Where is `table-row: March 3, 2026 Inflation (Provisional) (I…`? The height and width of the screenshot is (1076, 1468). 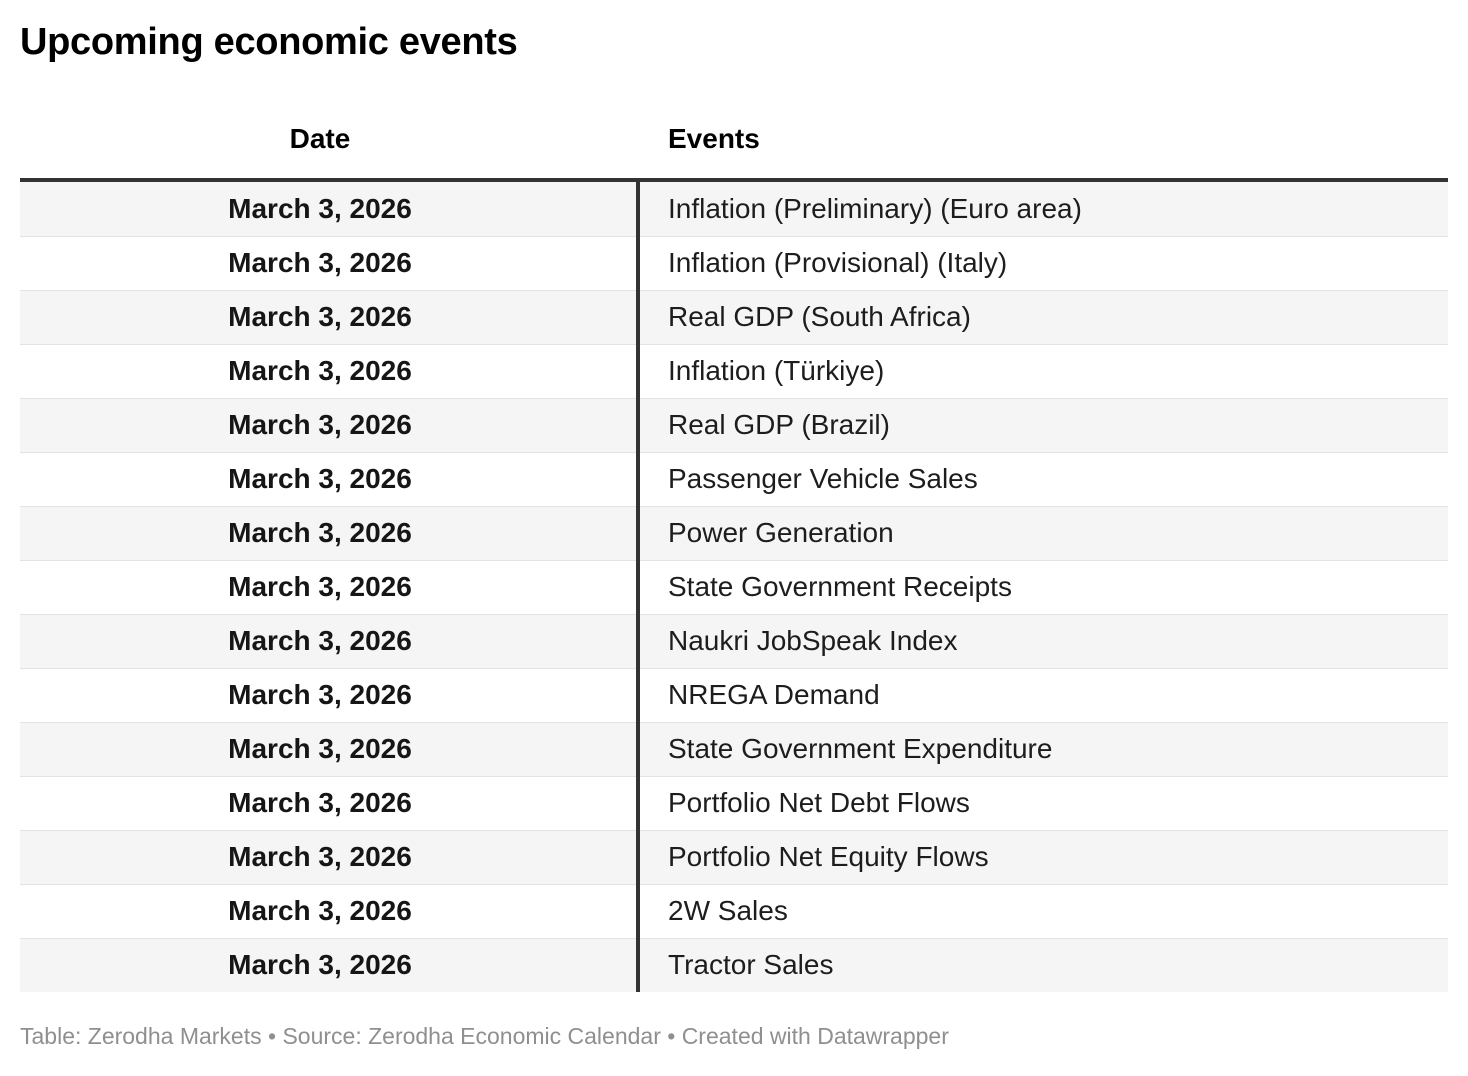 table-row: March 3, 2026 Inflation (Provisional) (I… is located at coordinates (734, 262).